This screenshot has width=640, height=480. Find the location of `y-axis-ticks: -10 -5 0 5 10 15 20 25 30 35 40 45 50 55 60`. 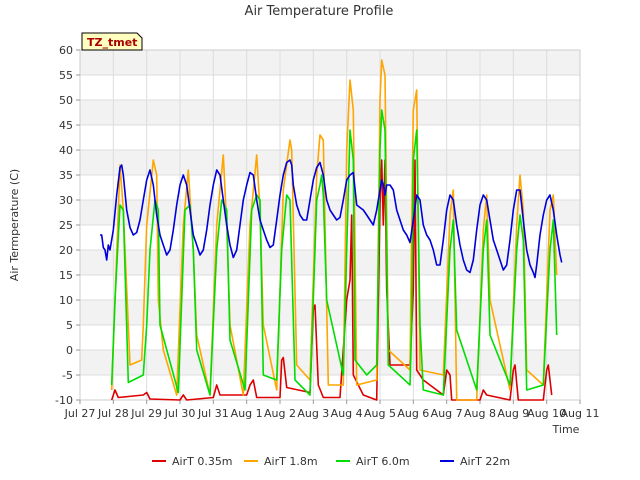

y-axis-ticks: -10 -5 0 5 10 15 20 25 30 35 40 45 50 55 60 is located at coordinates (67, 225).